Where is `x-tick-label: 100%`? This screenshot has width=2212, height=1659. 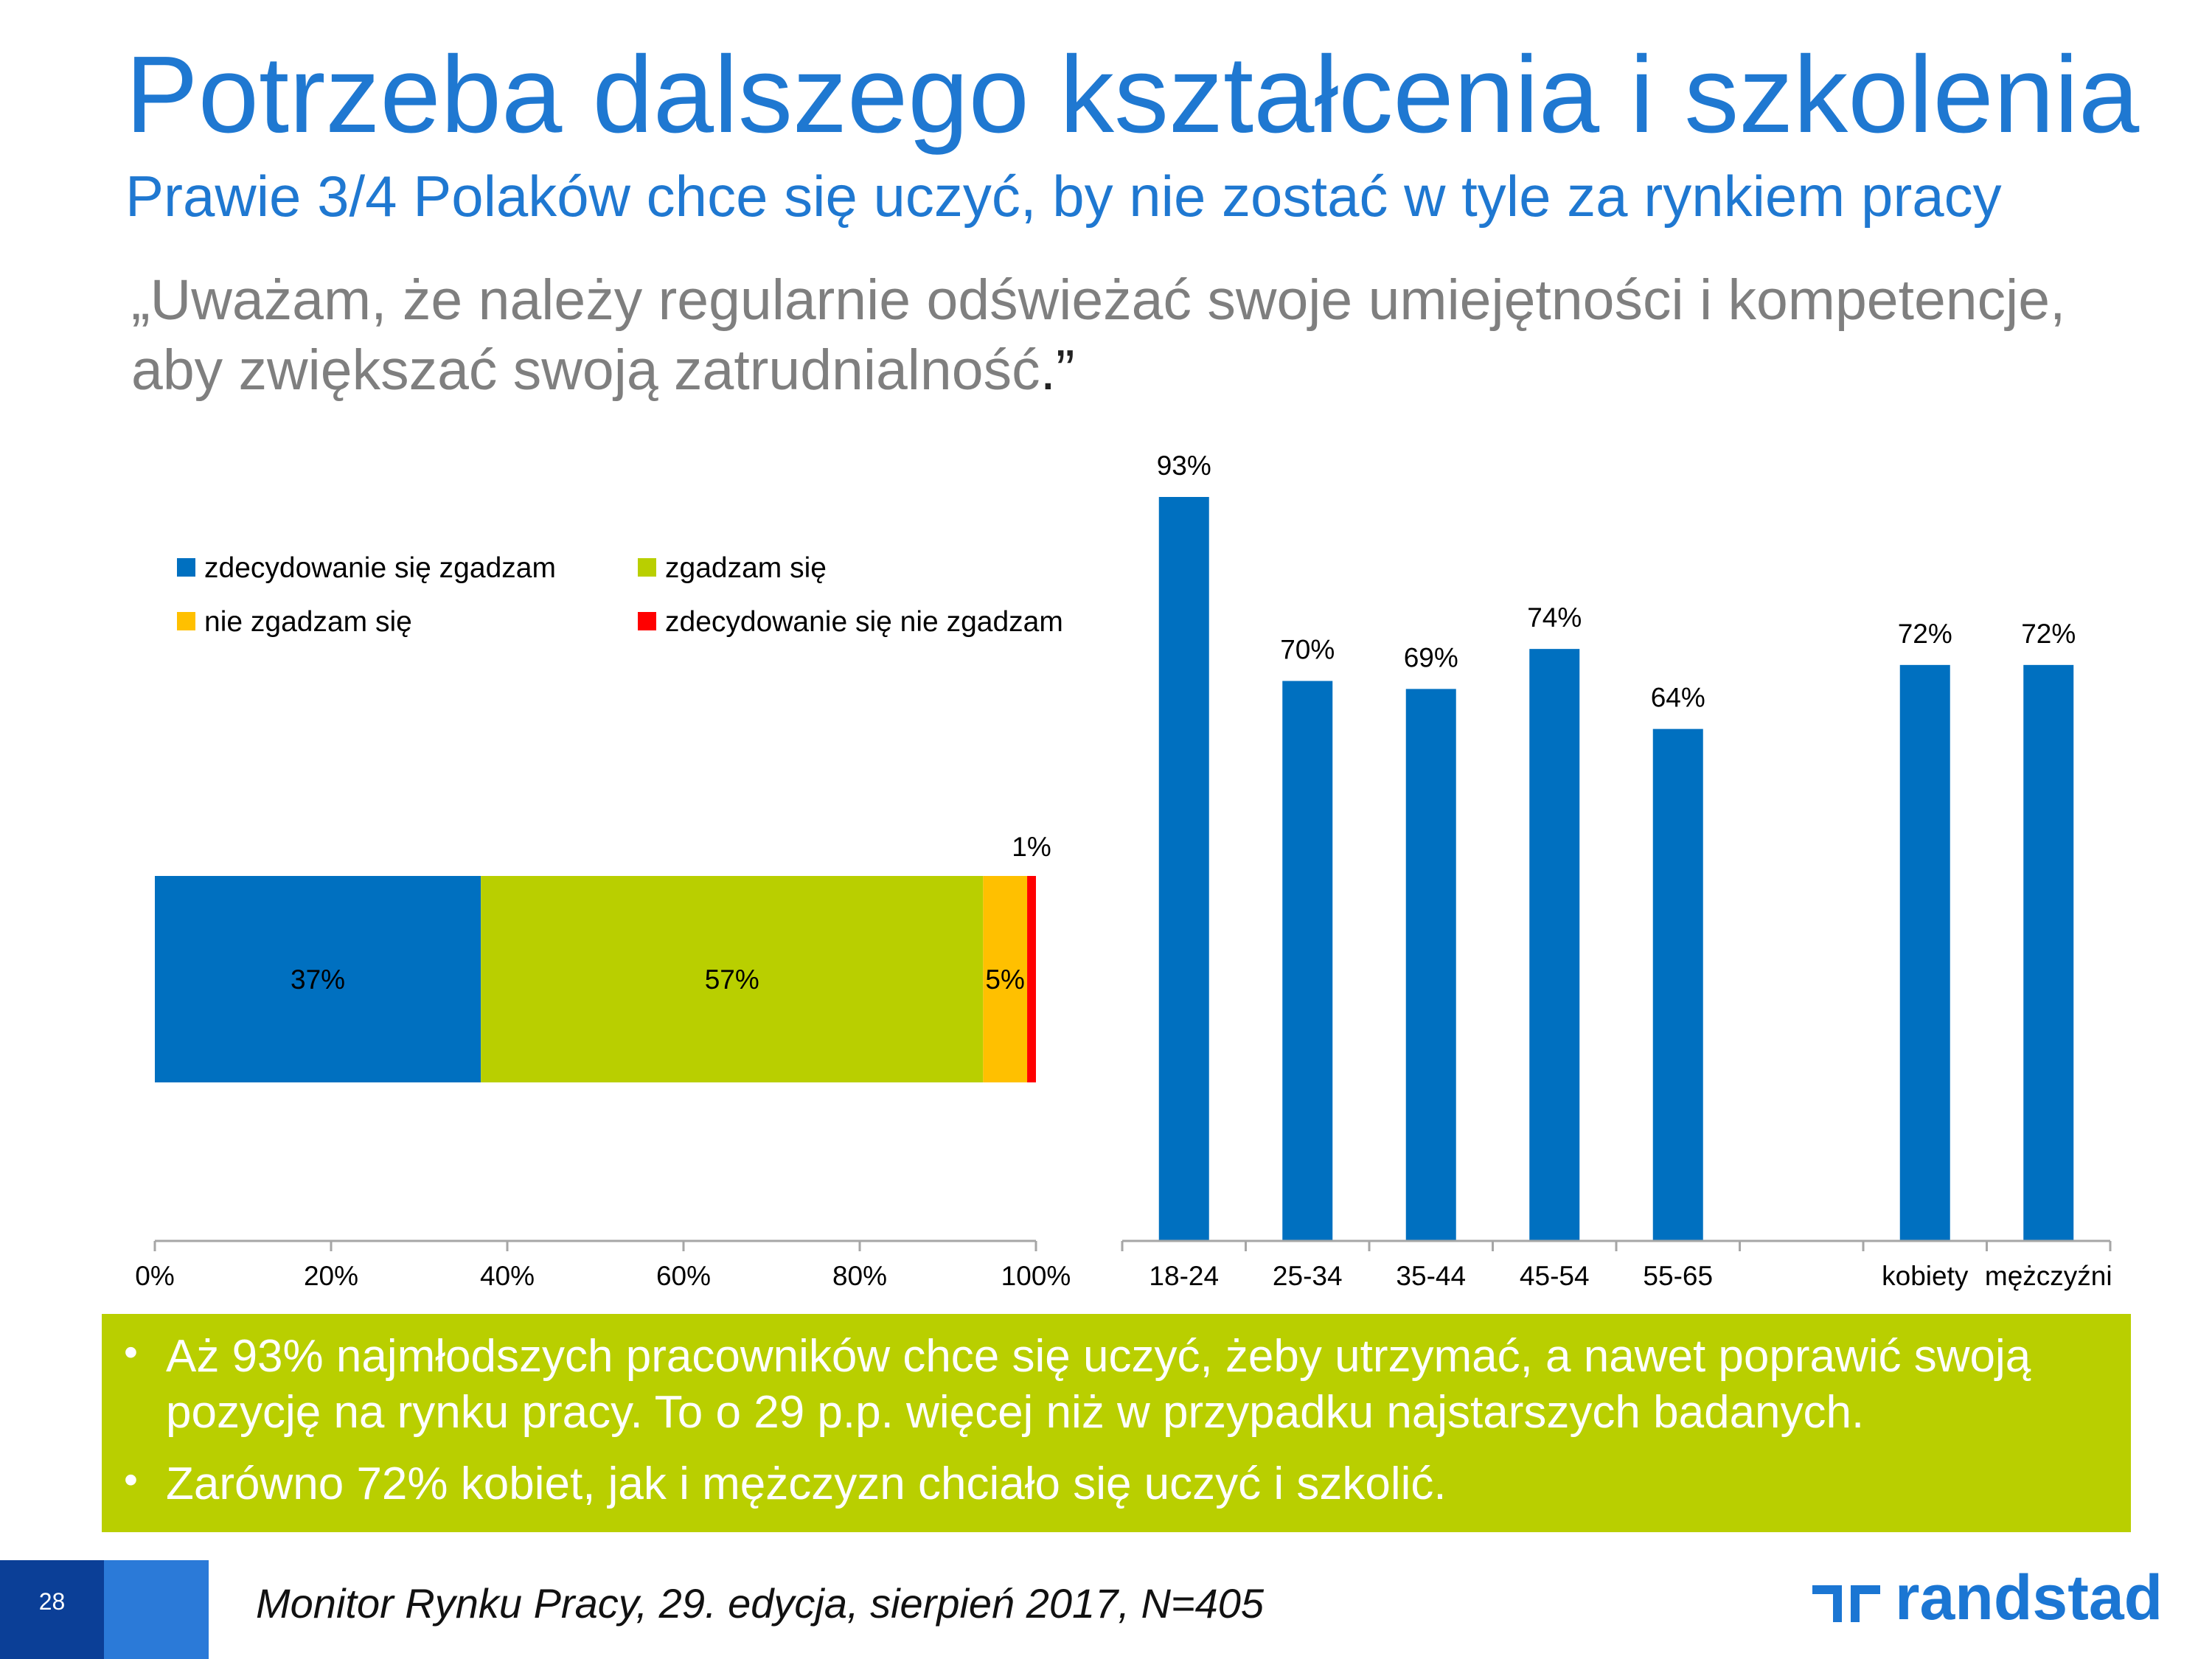
x-tick-label: 100% is located at coordinates (1036, 1276).